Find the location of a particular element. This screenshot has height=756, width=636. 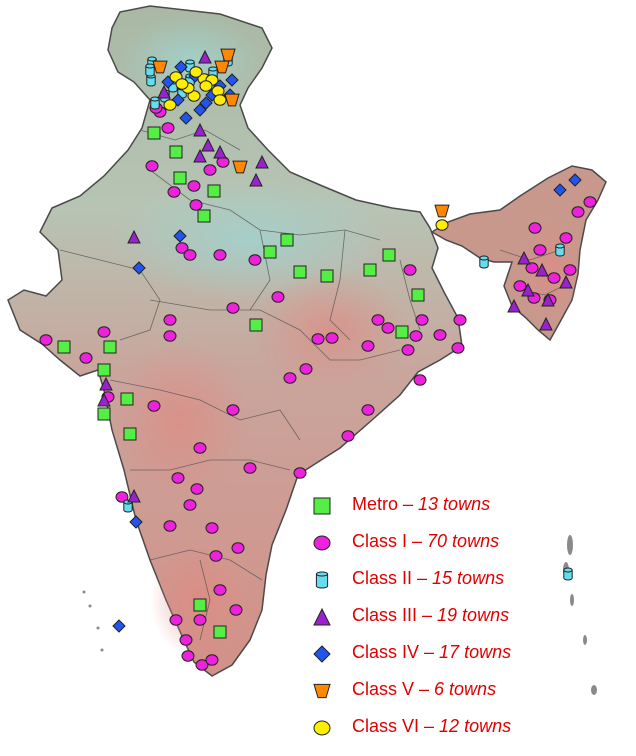

legend-town-count: 12 towns is located at coordinates (475, 726).